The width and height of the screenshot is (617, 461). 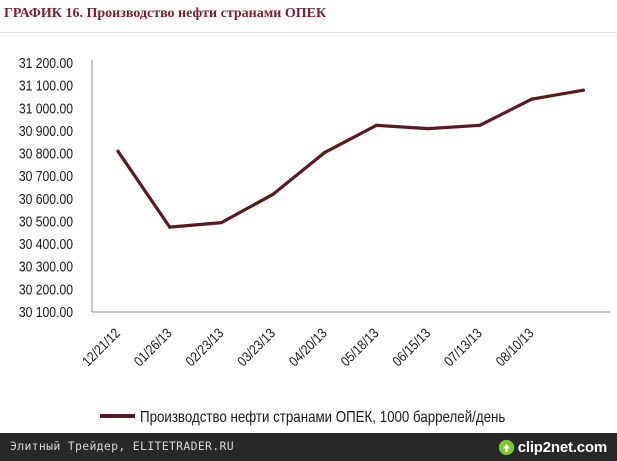 What do you see at coordinates (46, 154) in the screenshot?
I see `y-tick-label: 30 800.00` at bounding box center [46, 154].